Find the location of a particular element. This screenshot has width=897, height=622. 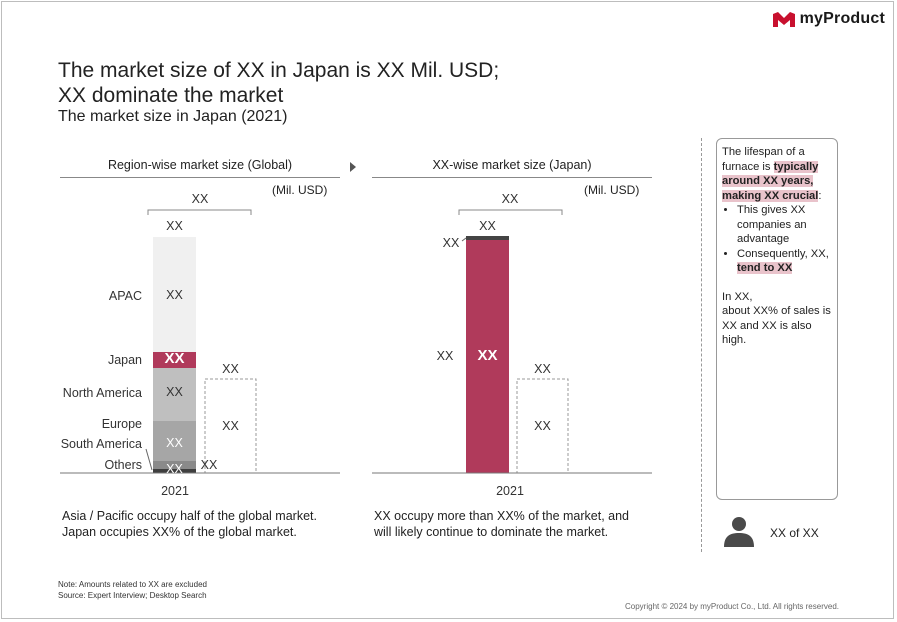

bar-north-america is located at coordinates (174, 394).